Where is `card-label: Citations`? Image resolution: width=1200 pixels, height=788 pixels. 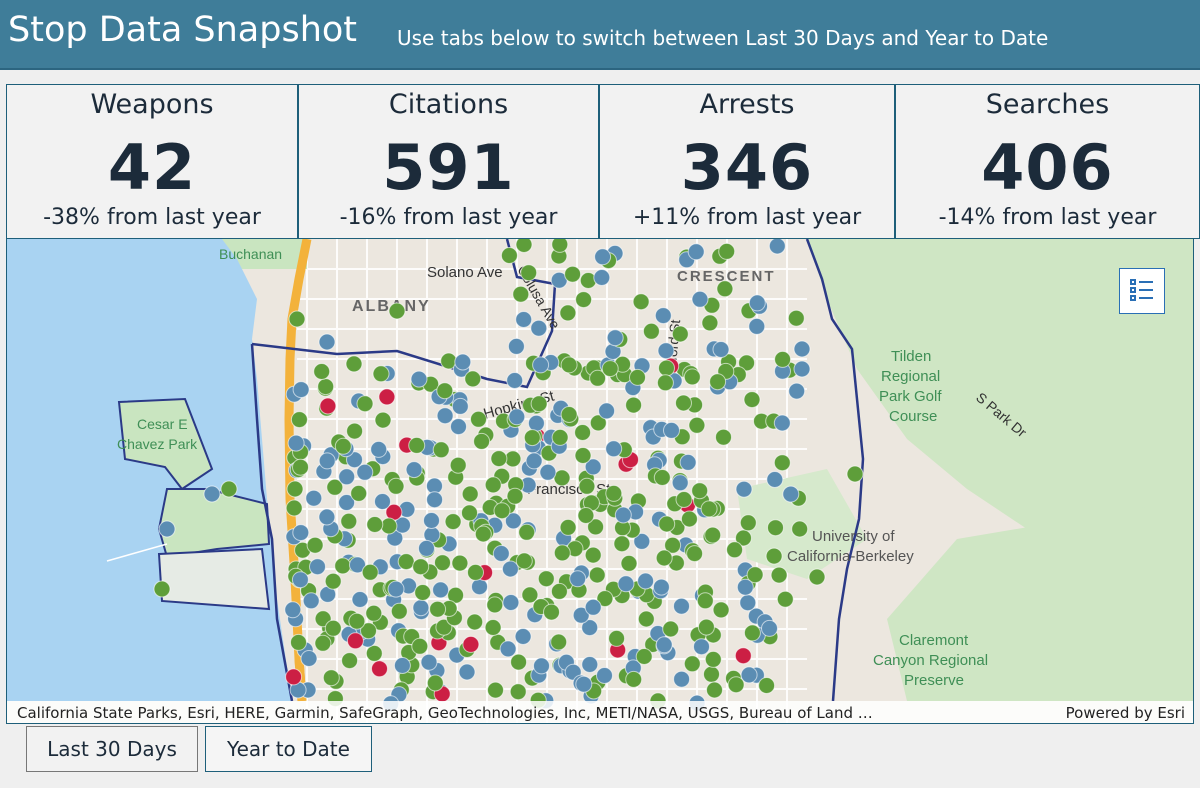 card-label: Citations is located at coordinates (448, 104).